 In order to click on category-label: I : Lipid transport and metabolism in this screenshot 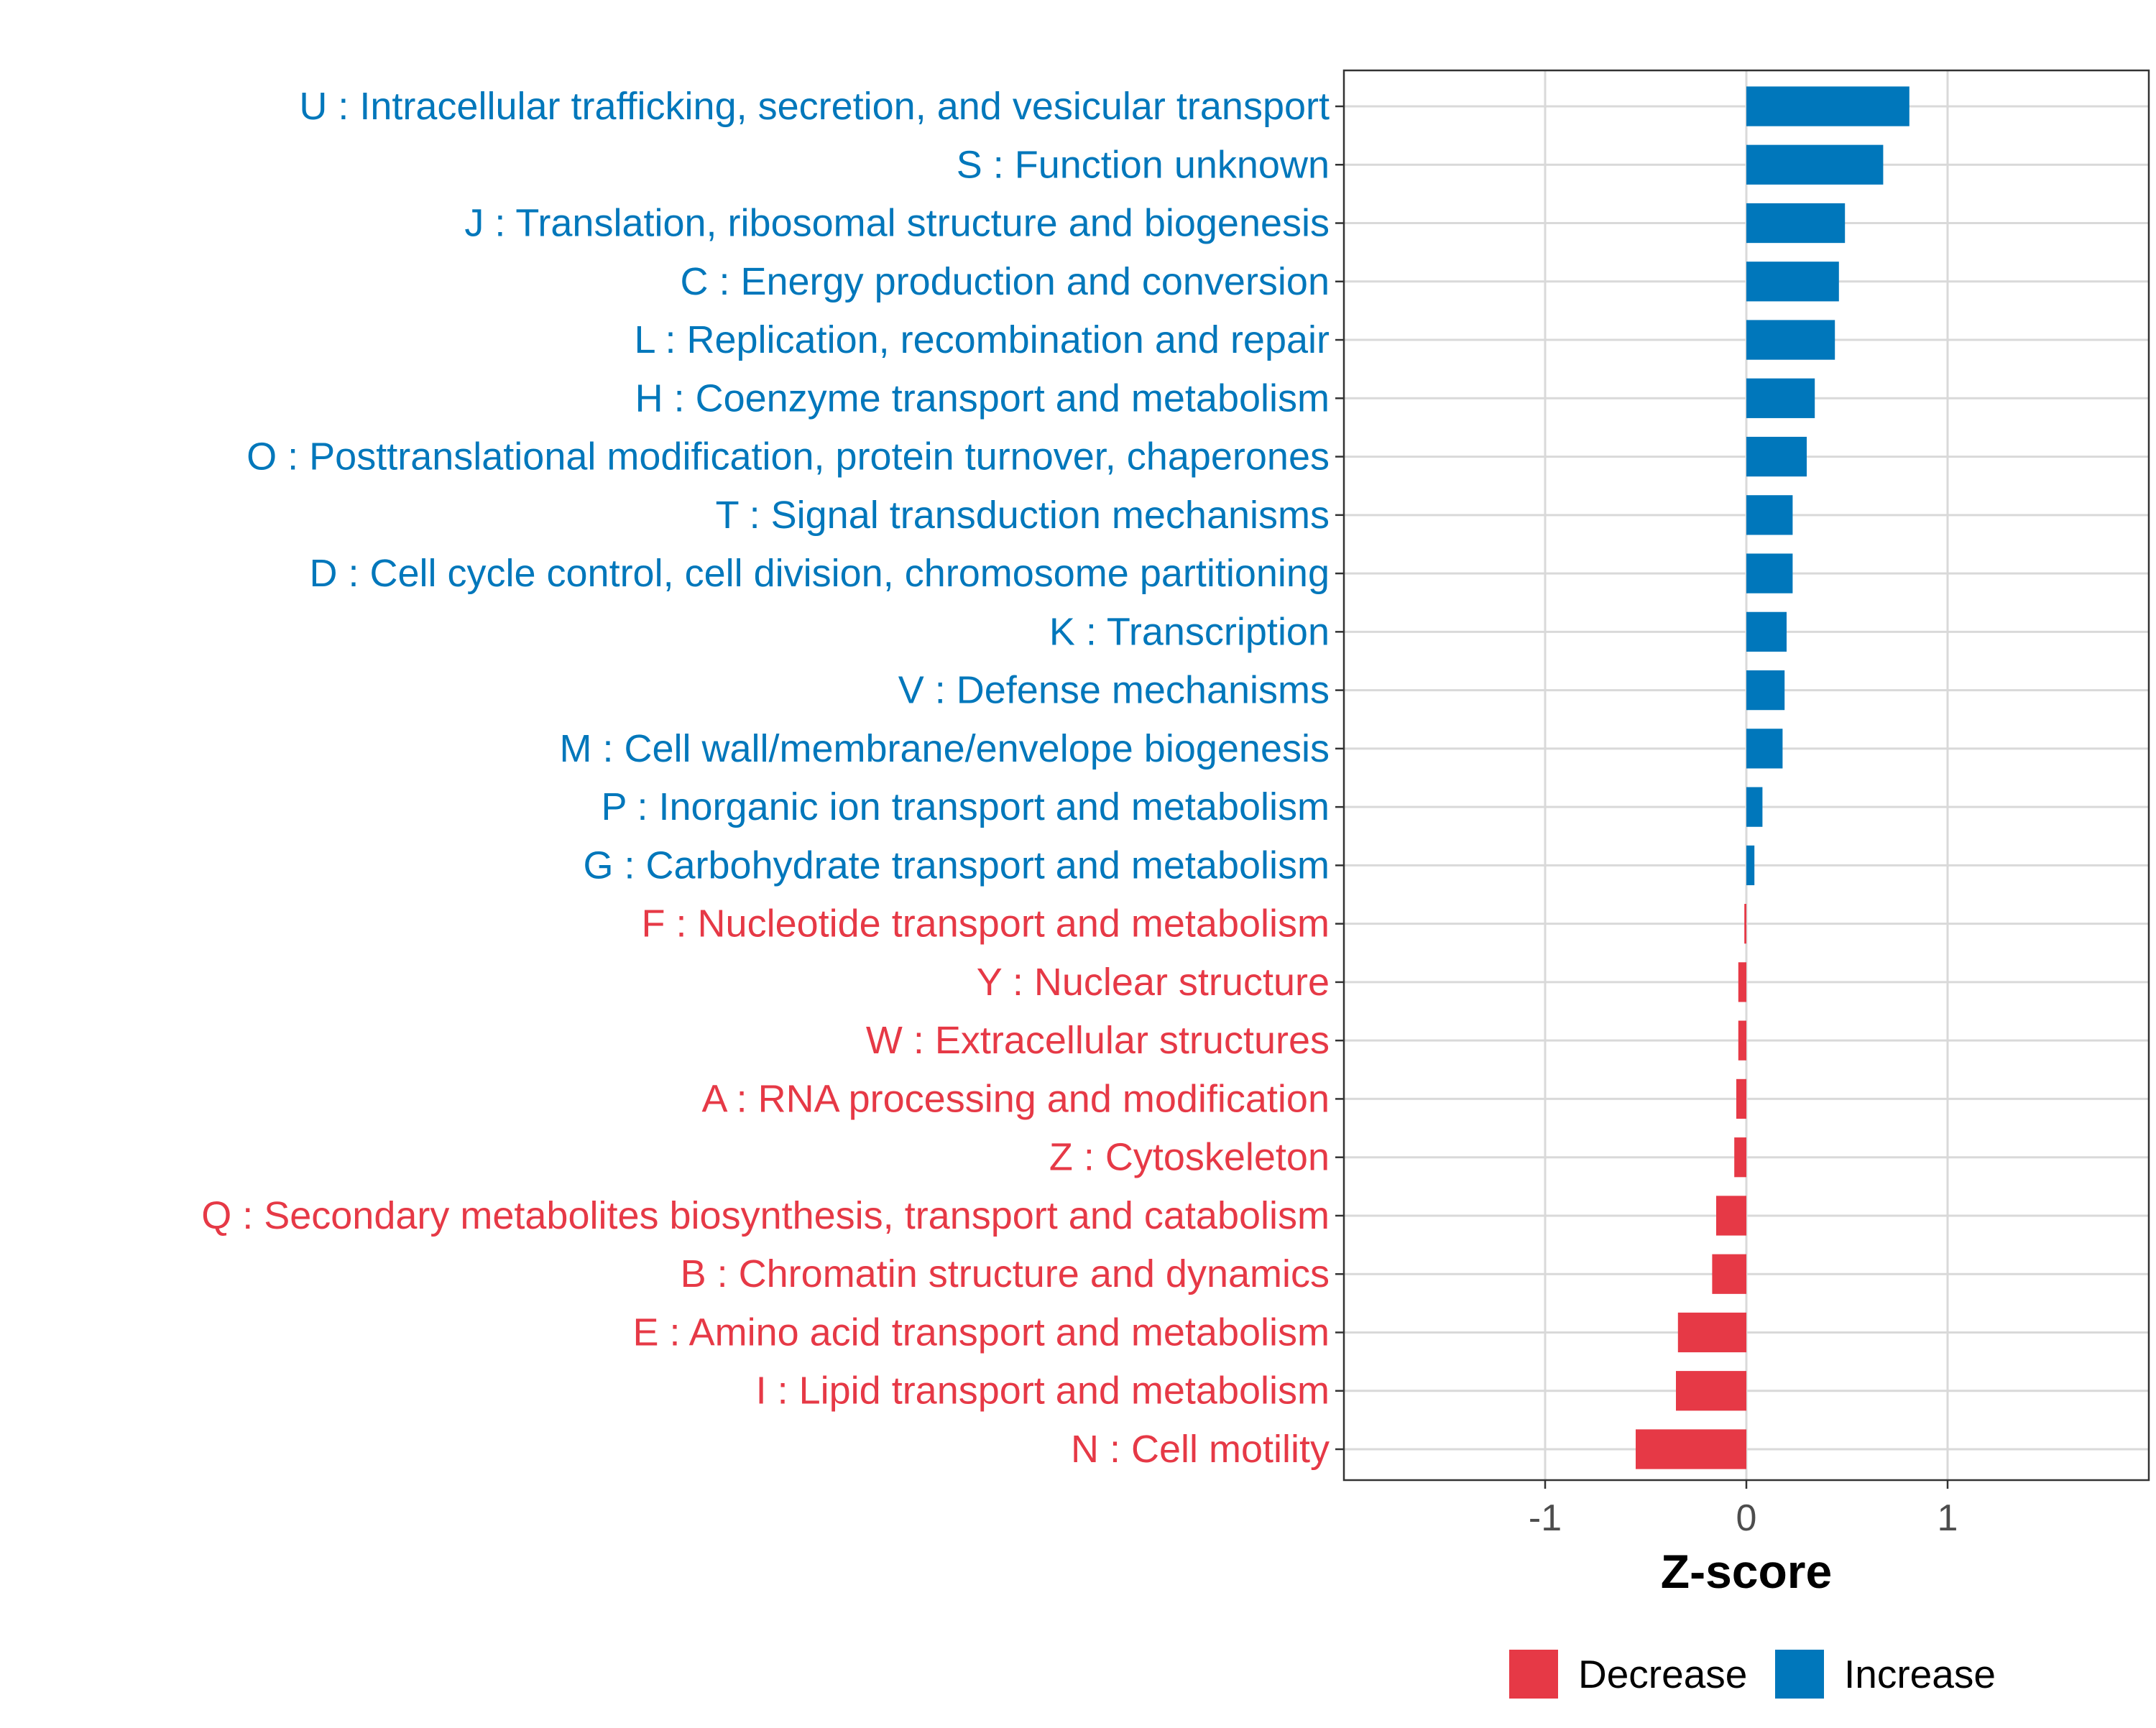, I will do `click(1043, 1391)`.